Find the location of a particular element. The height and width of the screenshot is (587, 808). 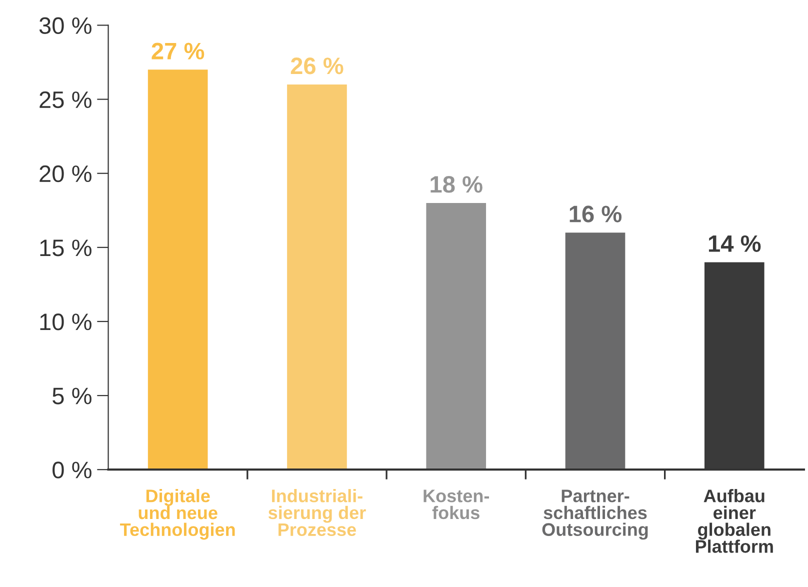

y-tick-label: 15 % is located at coordinates (66, 248).